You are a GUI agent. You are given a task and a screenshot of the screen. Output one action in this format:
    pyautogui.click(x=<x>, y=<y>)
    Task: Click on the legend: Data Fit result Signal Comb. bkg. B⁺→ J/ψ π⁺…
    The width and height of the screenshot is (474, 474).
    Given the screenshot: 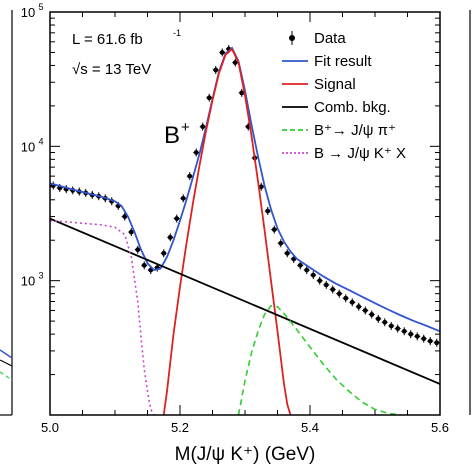 What is the action you would take?
    pyautogui.click(x=344, y=96)
    